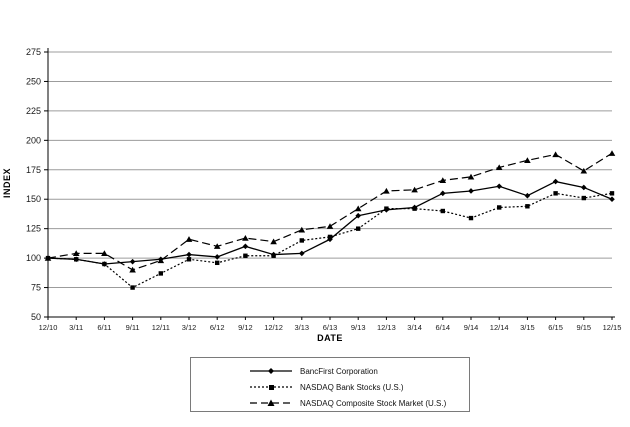 Image resolution: width=630 pixels, height=427 pixels. I want to click on y-tick-label: 100, so click(33, 258).